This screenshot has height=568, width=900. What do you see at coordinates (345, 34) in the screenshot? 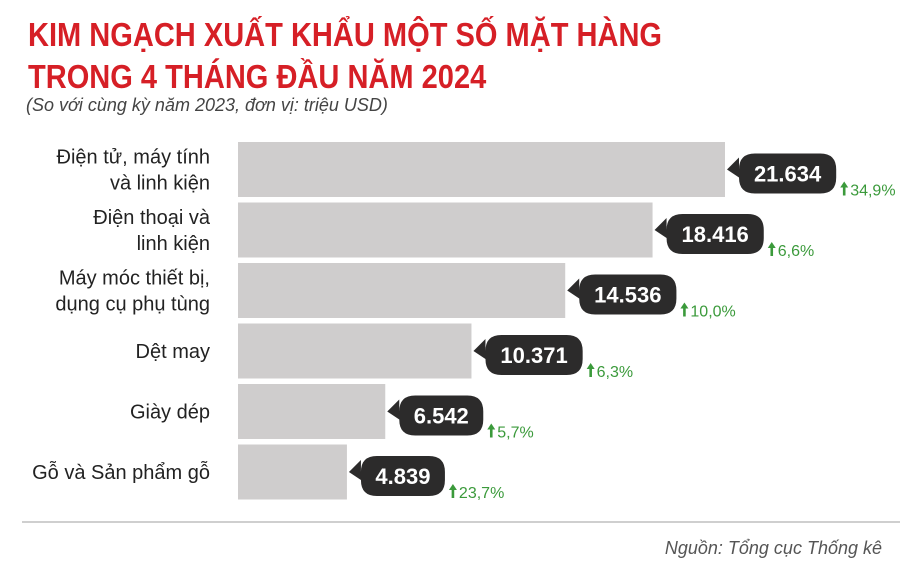
I see `chart-title-line-1: KIM NGẠCH XUẤT KHẨU MỘT SỐ MẶT HÀNG` at bounding box center [345, 34].